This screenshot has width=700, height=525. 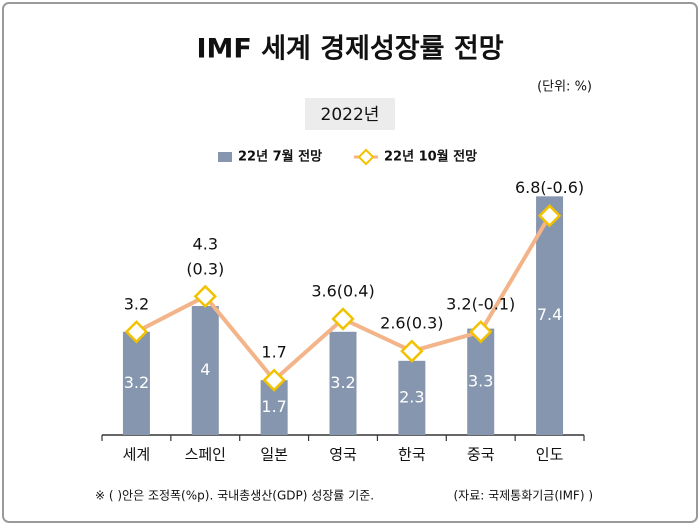 I want to click on legend-label: 22년 7월 전망, so click(x=280, y=157).